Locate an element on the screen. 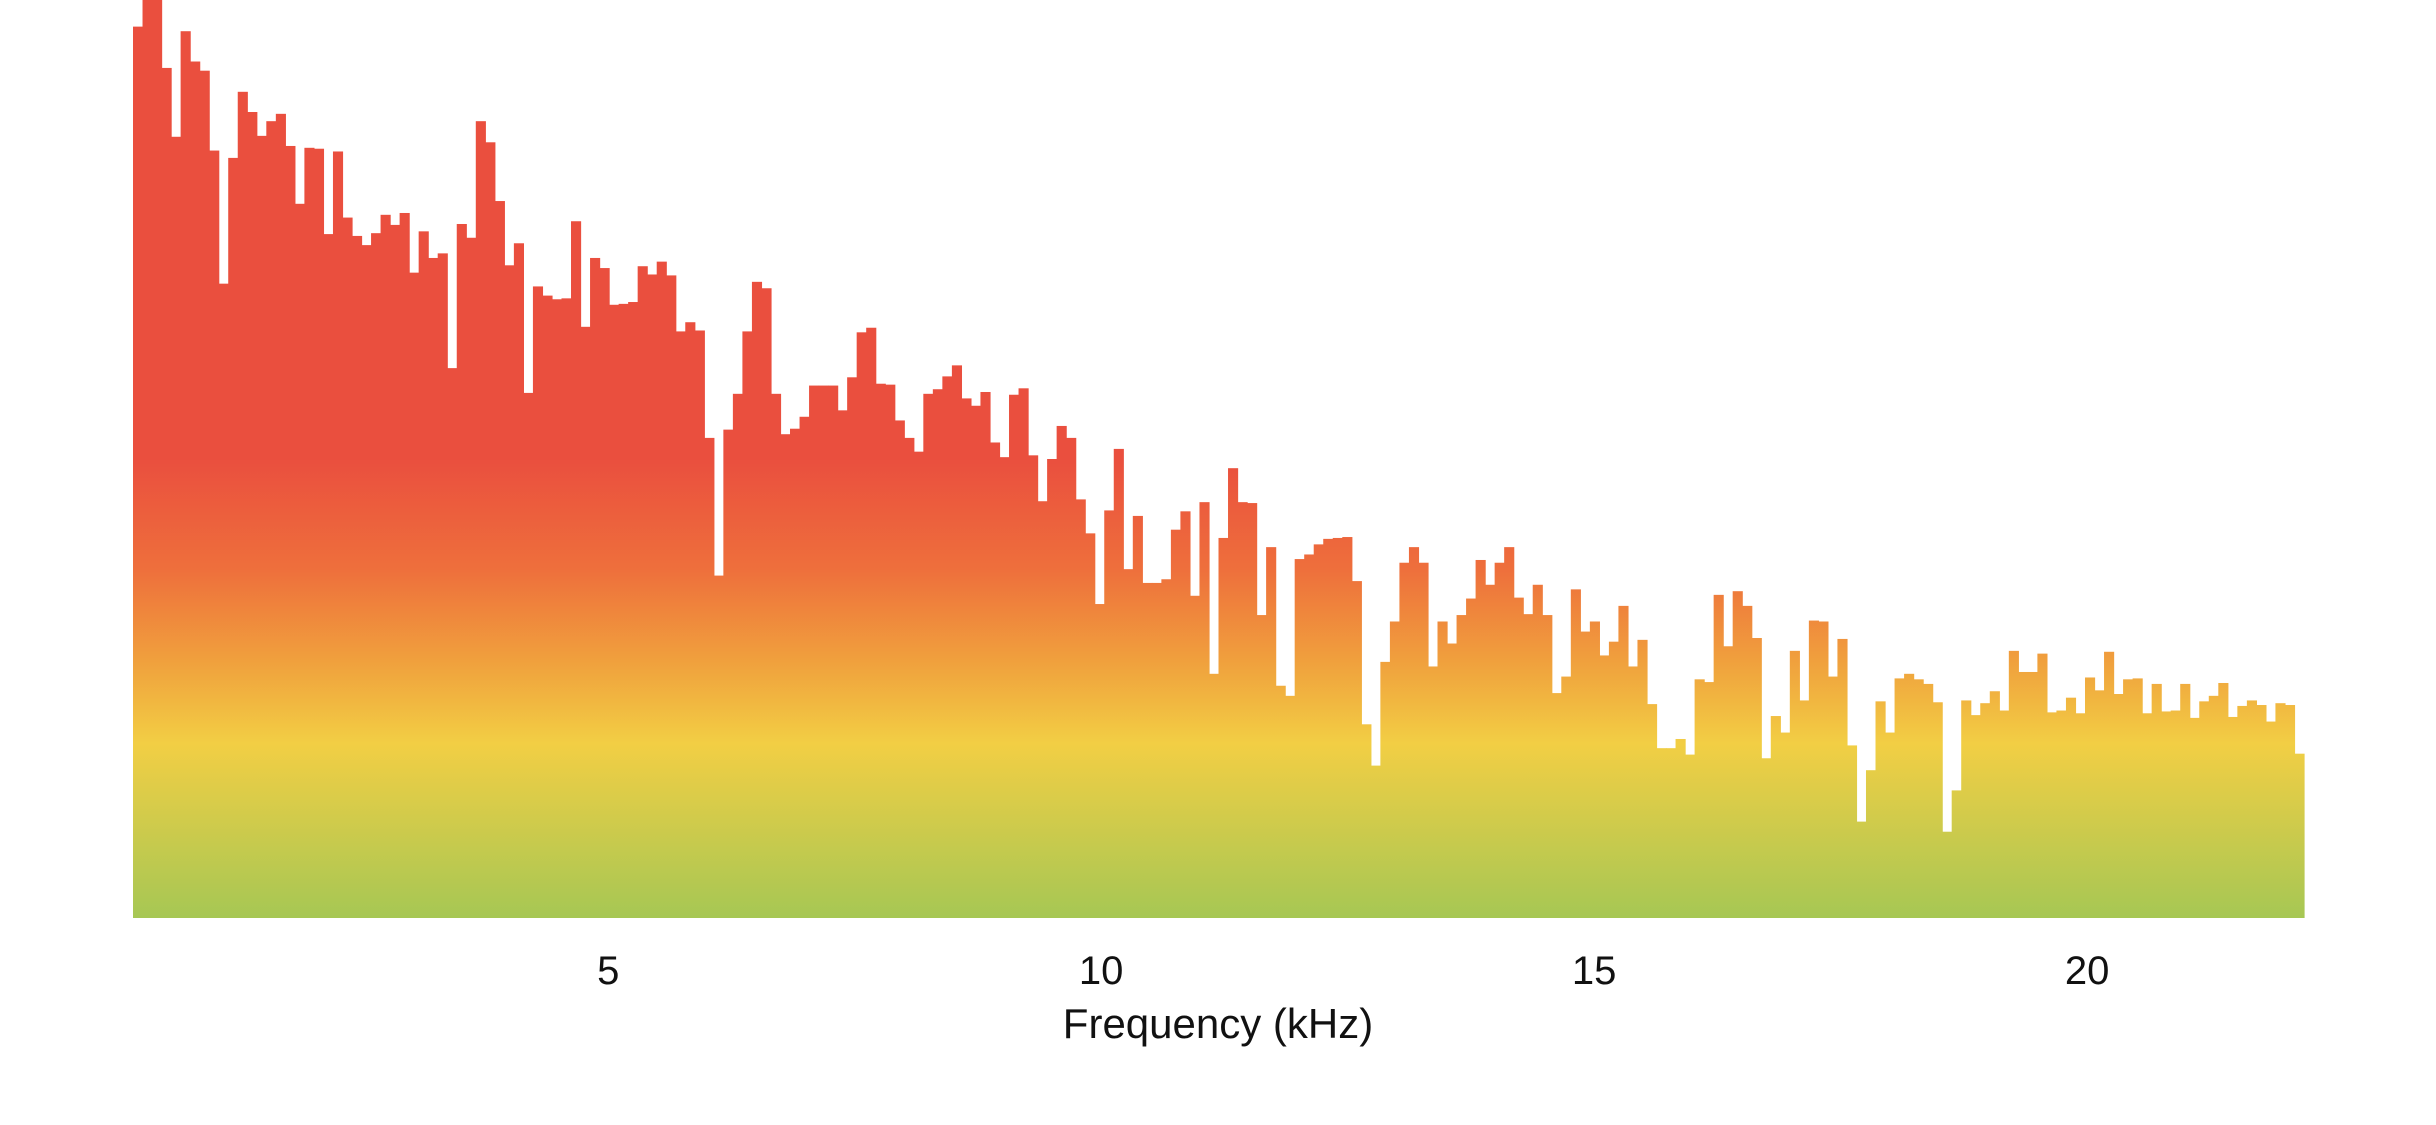 Image resolution: width=2436 pixels, height=1125 pixels. x-tick-label: 20 is located at coordinates (2087, 971).